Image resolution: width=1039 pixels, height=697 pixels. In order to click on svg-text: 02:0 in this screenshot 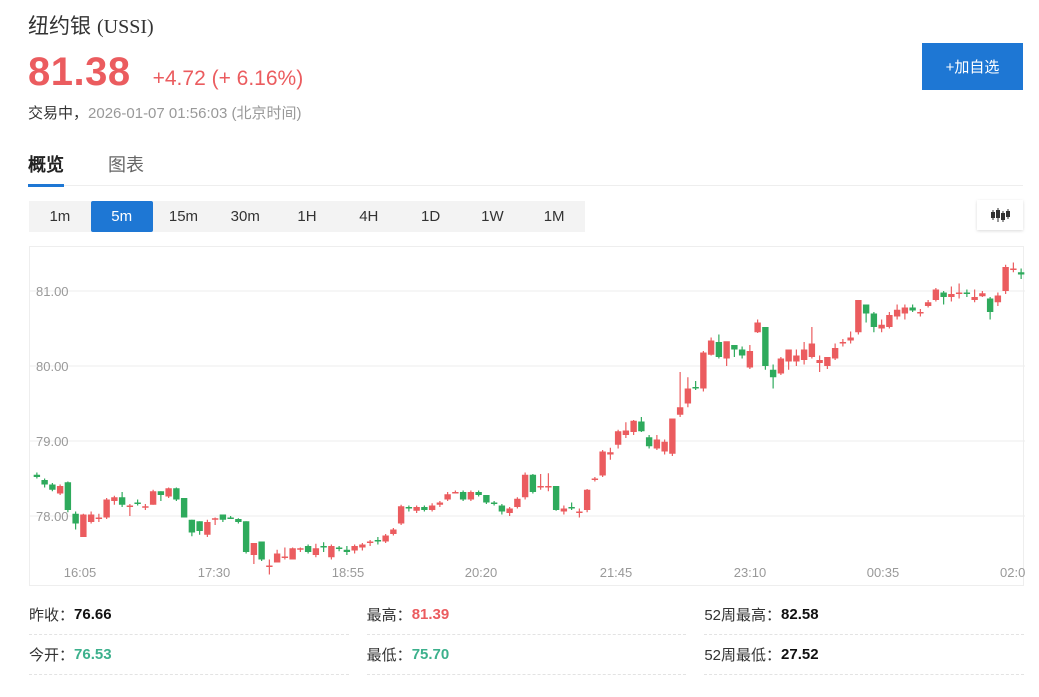, I will do `click(1012, 572)`.